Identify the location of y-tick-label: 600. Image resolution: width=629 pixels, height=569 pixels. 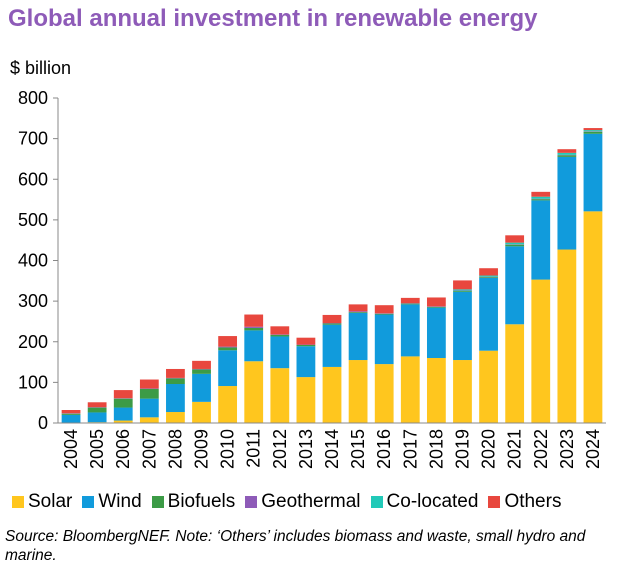
(33, 179).